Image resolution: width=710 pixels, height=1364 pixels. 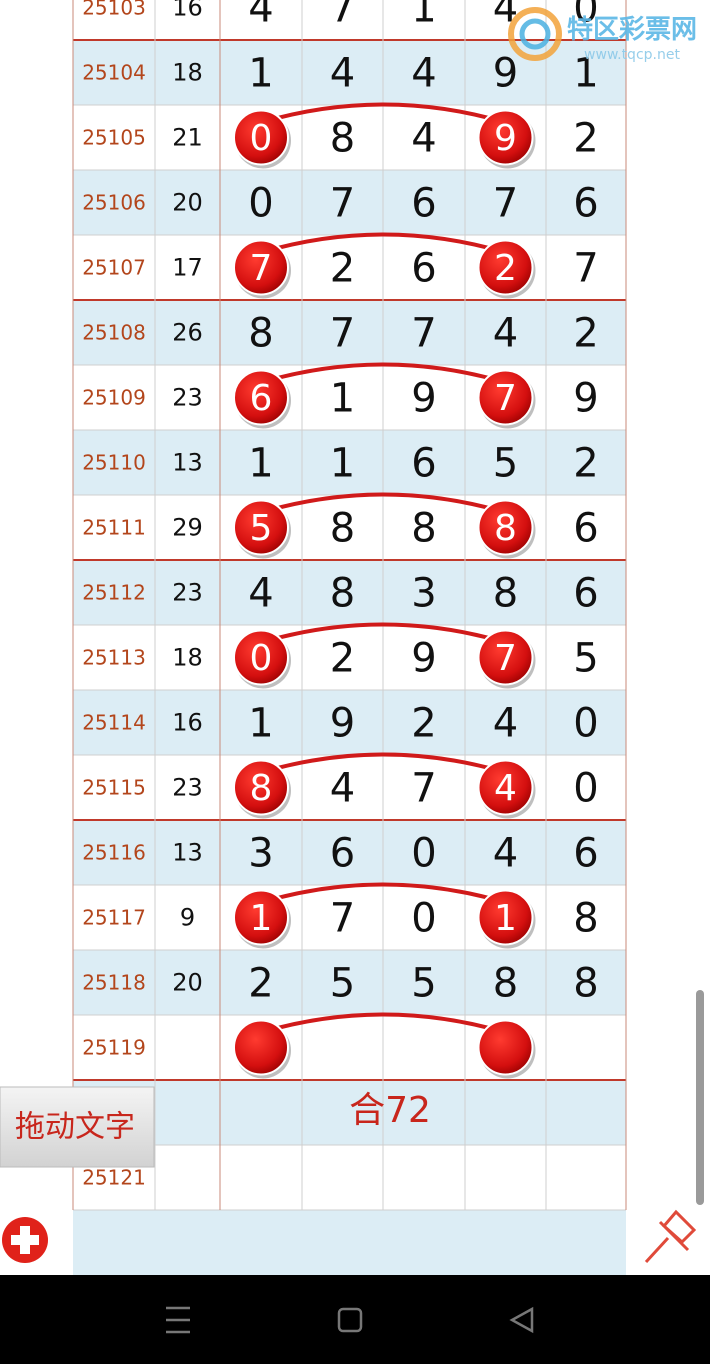 I want to click on sum-value: 16, so click(x=187, y=11).